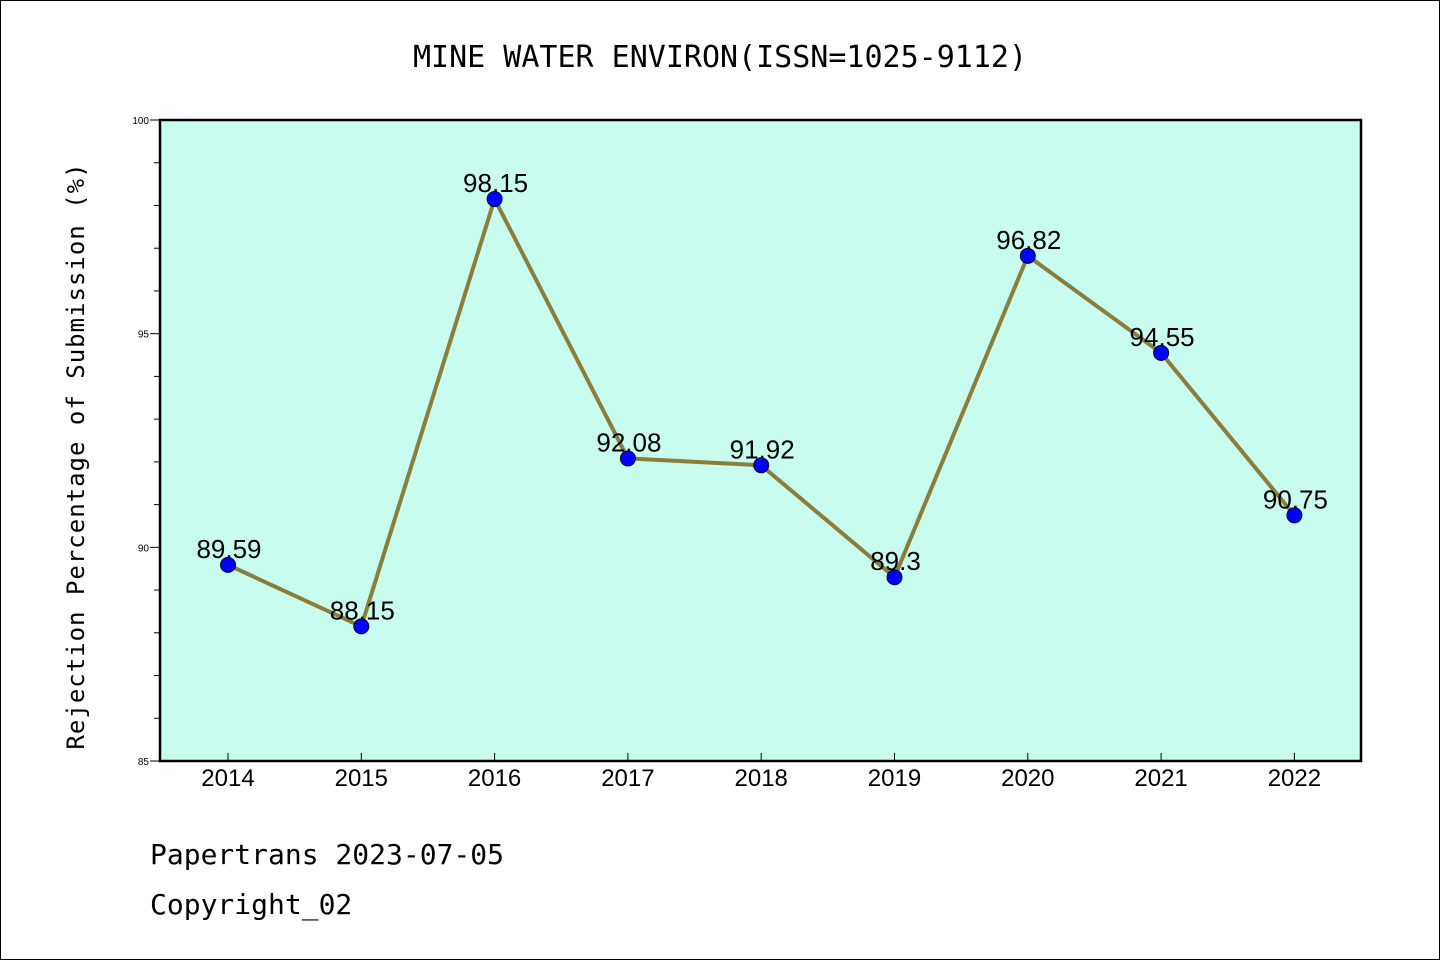 The height and width of the screenshot is (960, 1440). I want to click on data-label: 89.59, so click(228, 549).